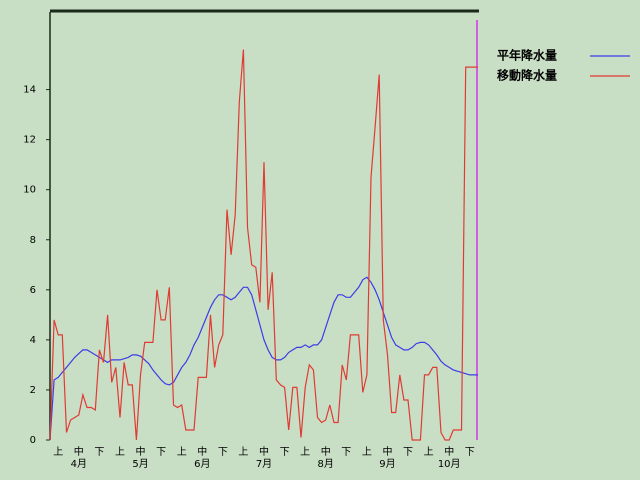  I want to click on y-tick-label: 10, so click(29, 190).